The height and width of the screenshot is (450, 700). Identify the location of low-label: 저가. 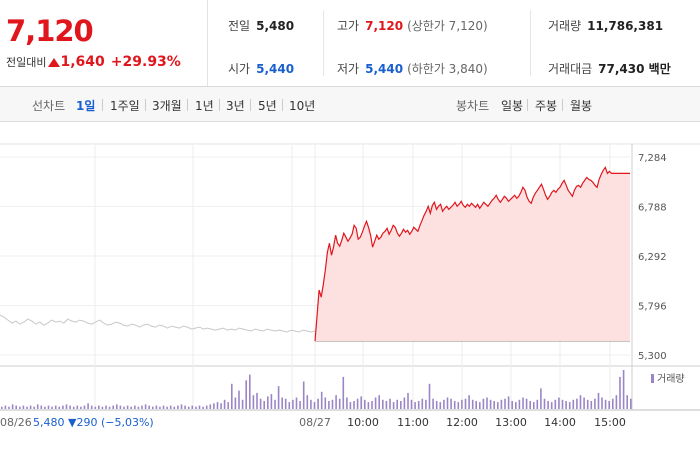
(348, 69).